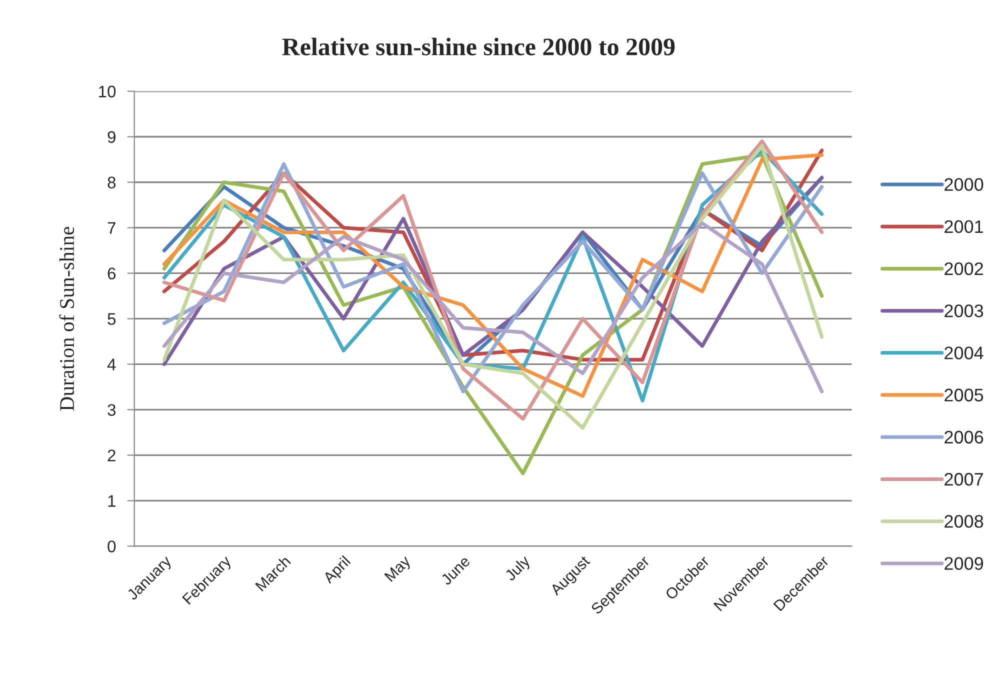 This screenshot has width=995, height=681. Describe the element at coordinates (112, 410) in the screenshot. I see `y-tick-label: 3` at that location.